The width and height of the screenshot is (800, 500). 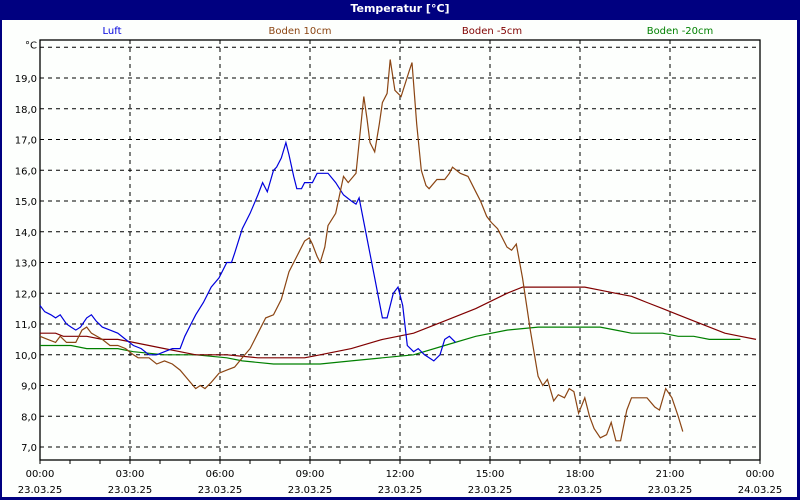 I want to click on legend-entry-luft: Luft, so click(x=112, y=31).